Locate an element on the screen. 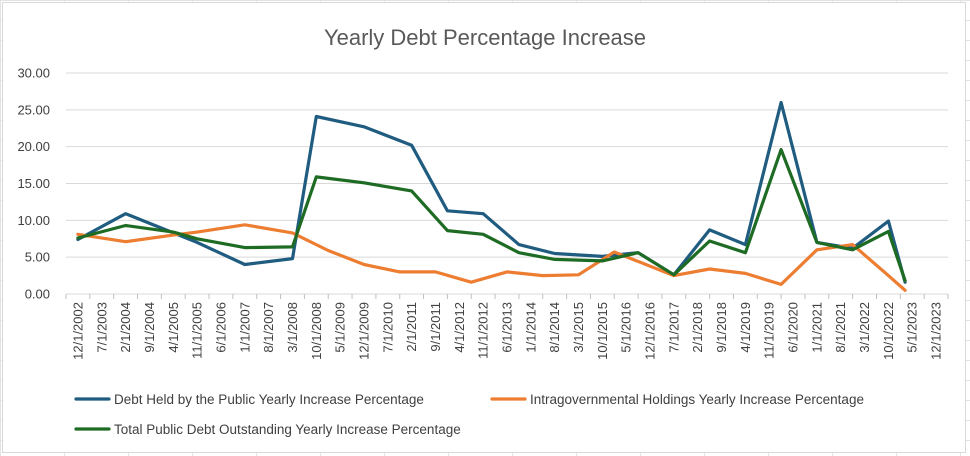 This screenshot has height=456, width=970. x-tick-label: 10/1/2022 is located at coordinates (888, 331).